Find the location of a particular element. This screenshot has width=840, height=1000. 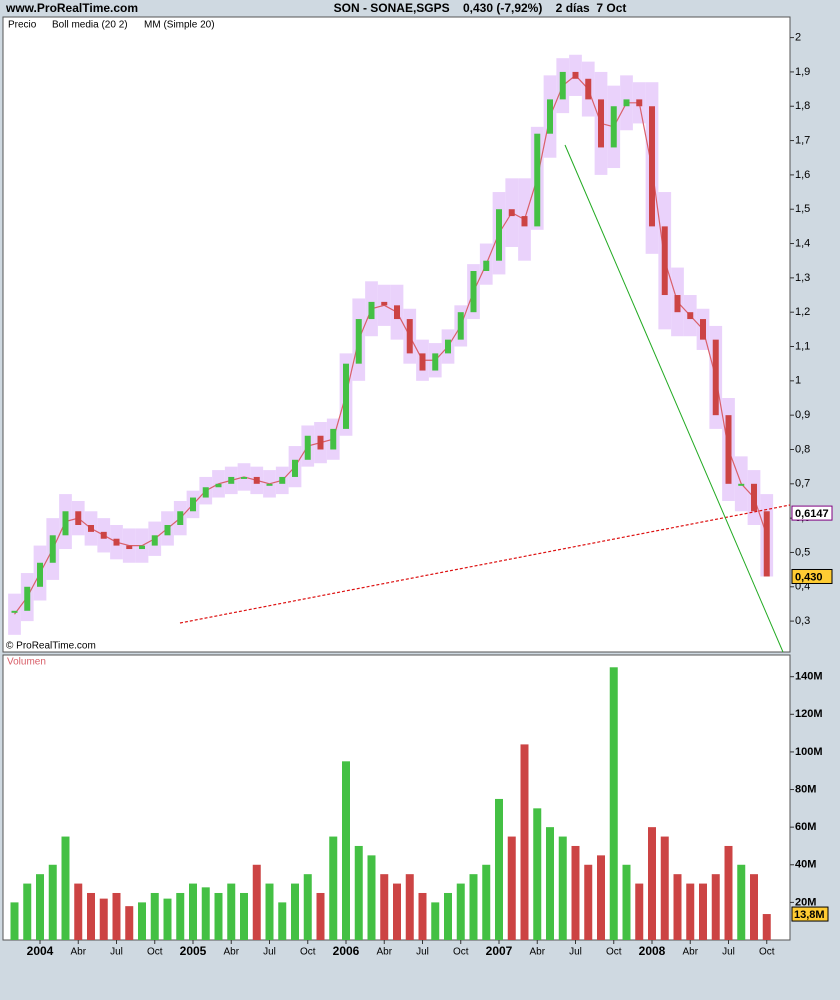

price-label-box is located at coordinates (812, 513).